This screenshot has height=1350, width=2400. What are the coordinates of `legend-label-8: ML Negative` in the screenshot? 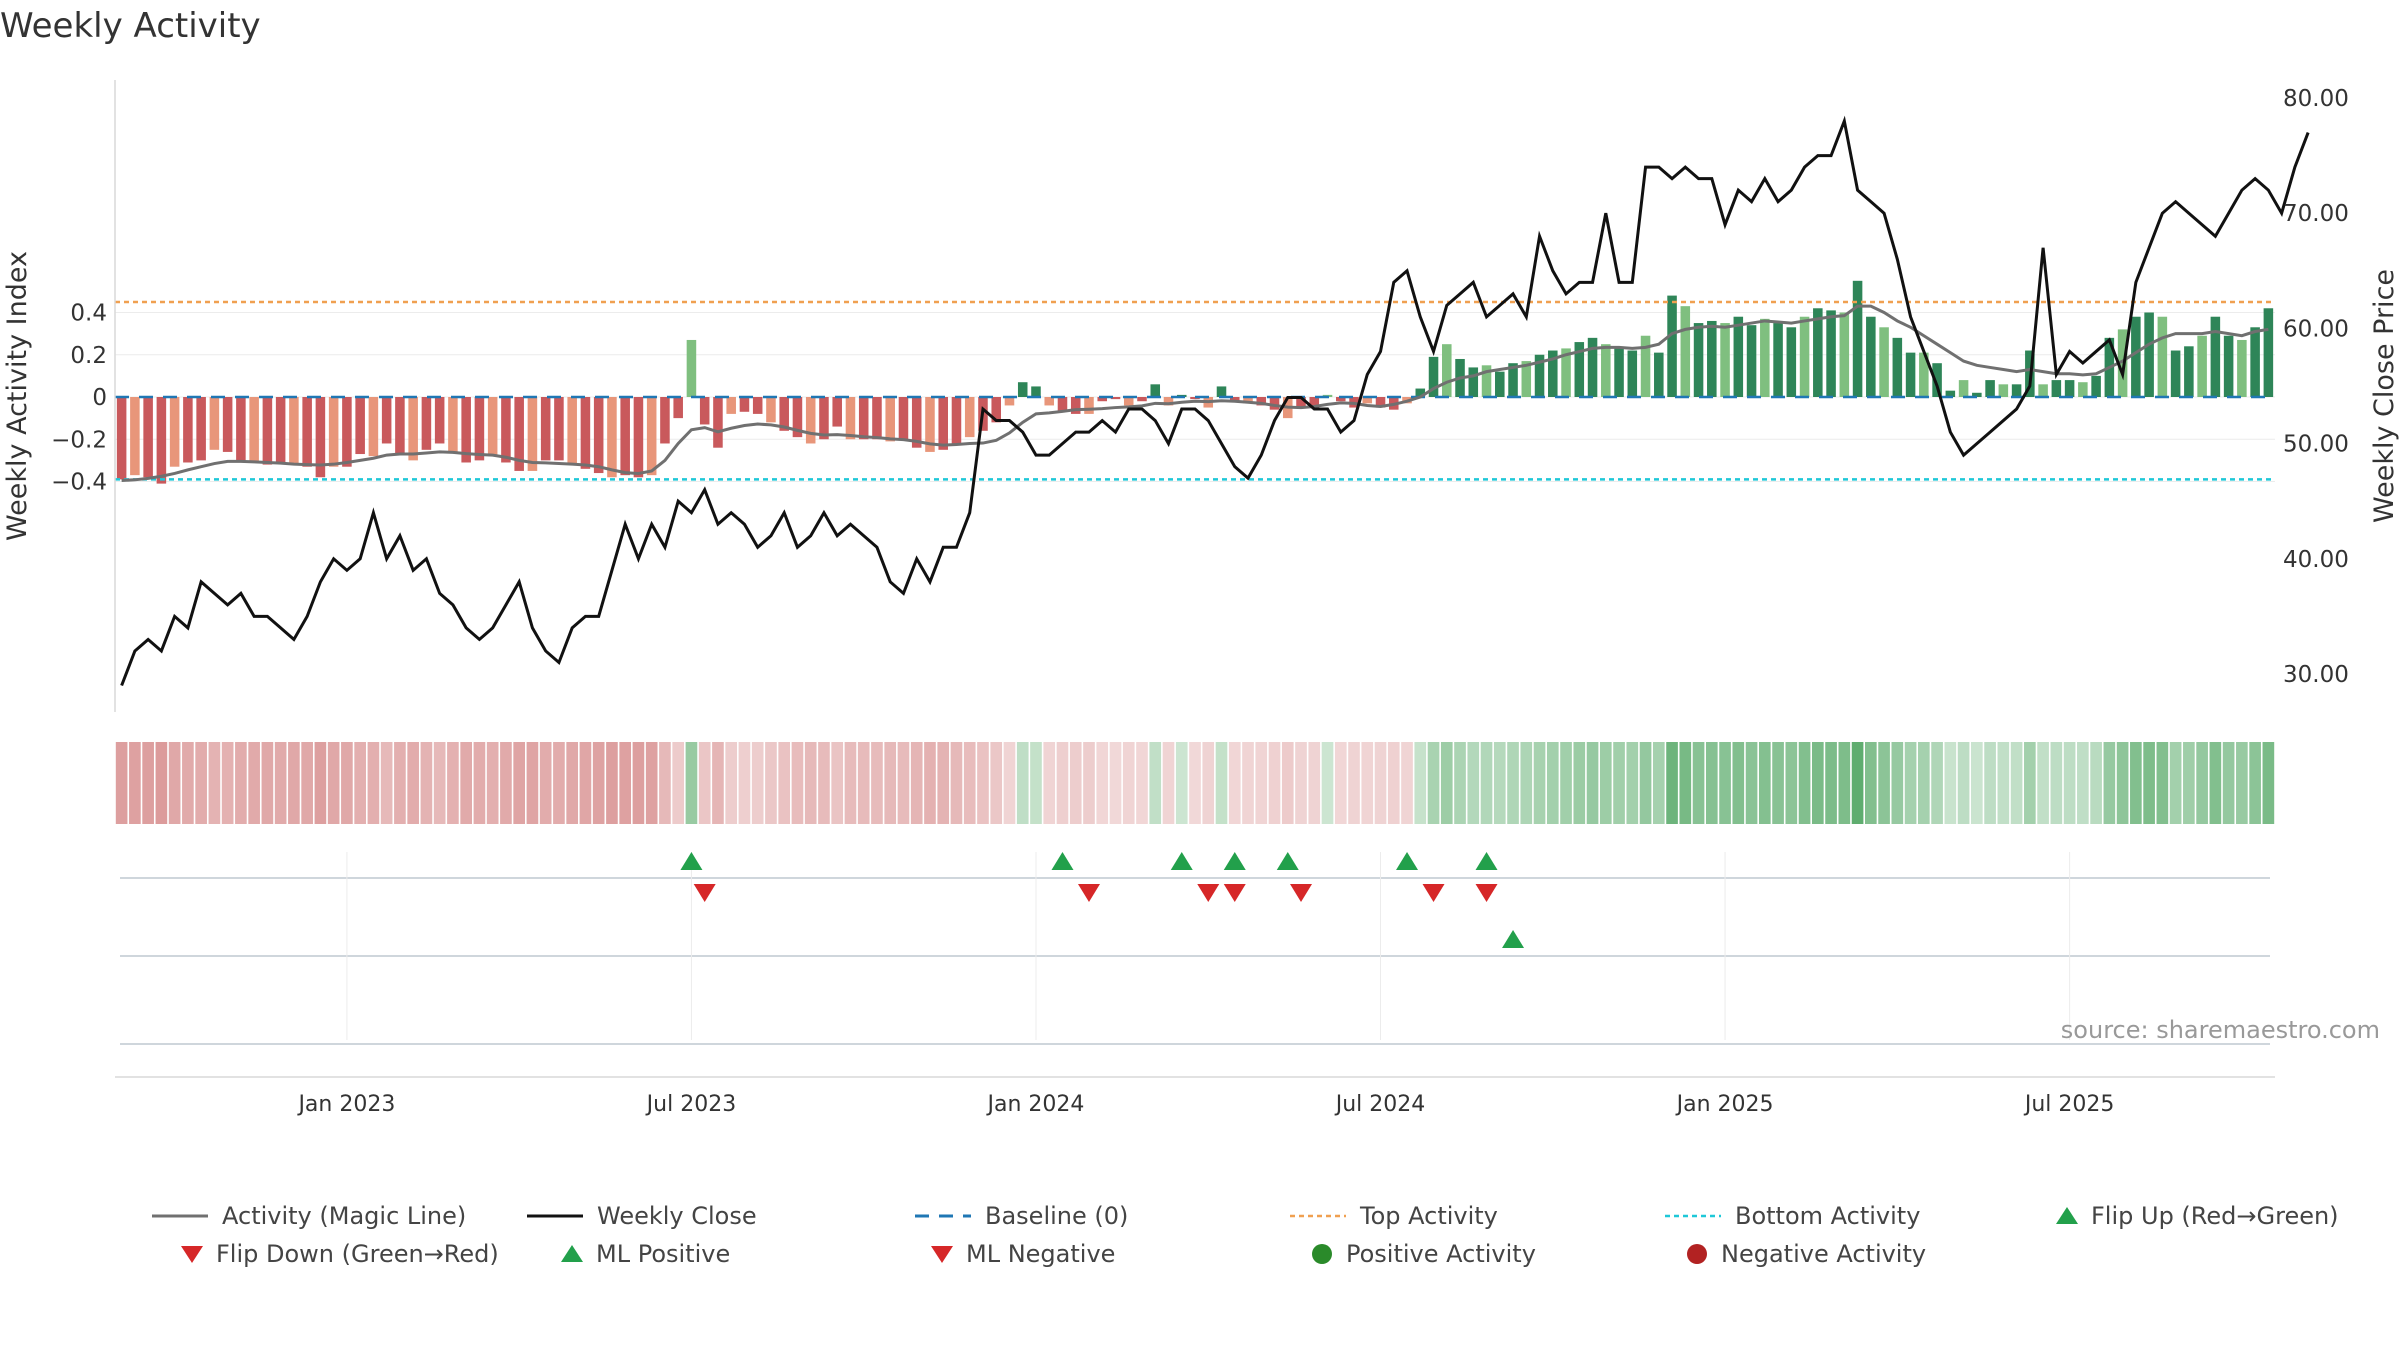 It's located at (1041, 1254).